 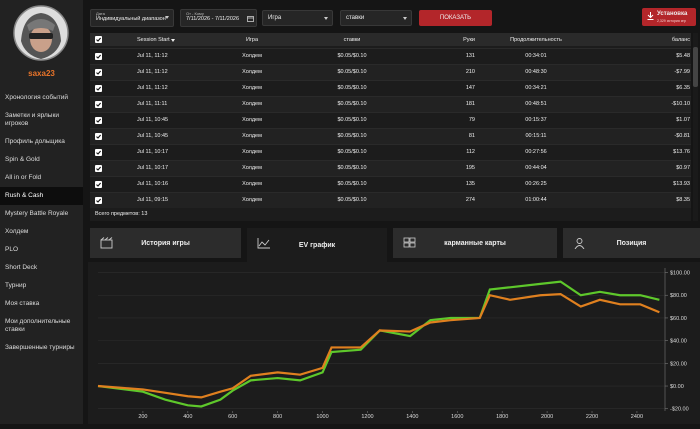 I want to click on table-cell: 274, so click(x=470, y=200).